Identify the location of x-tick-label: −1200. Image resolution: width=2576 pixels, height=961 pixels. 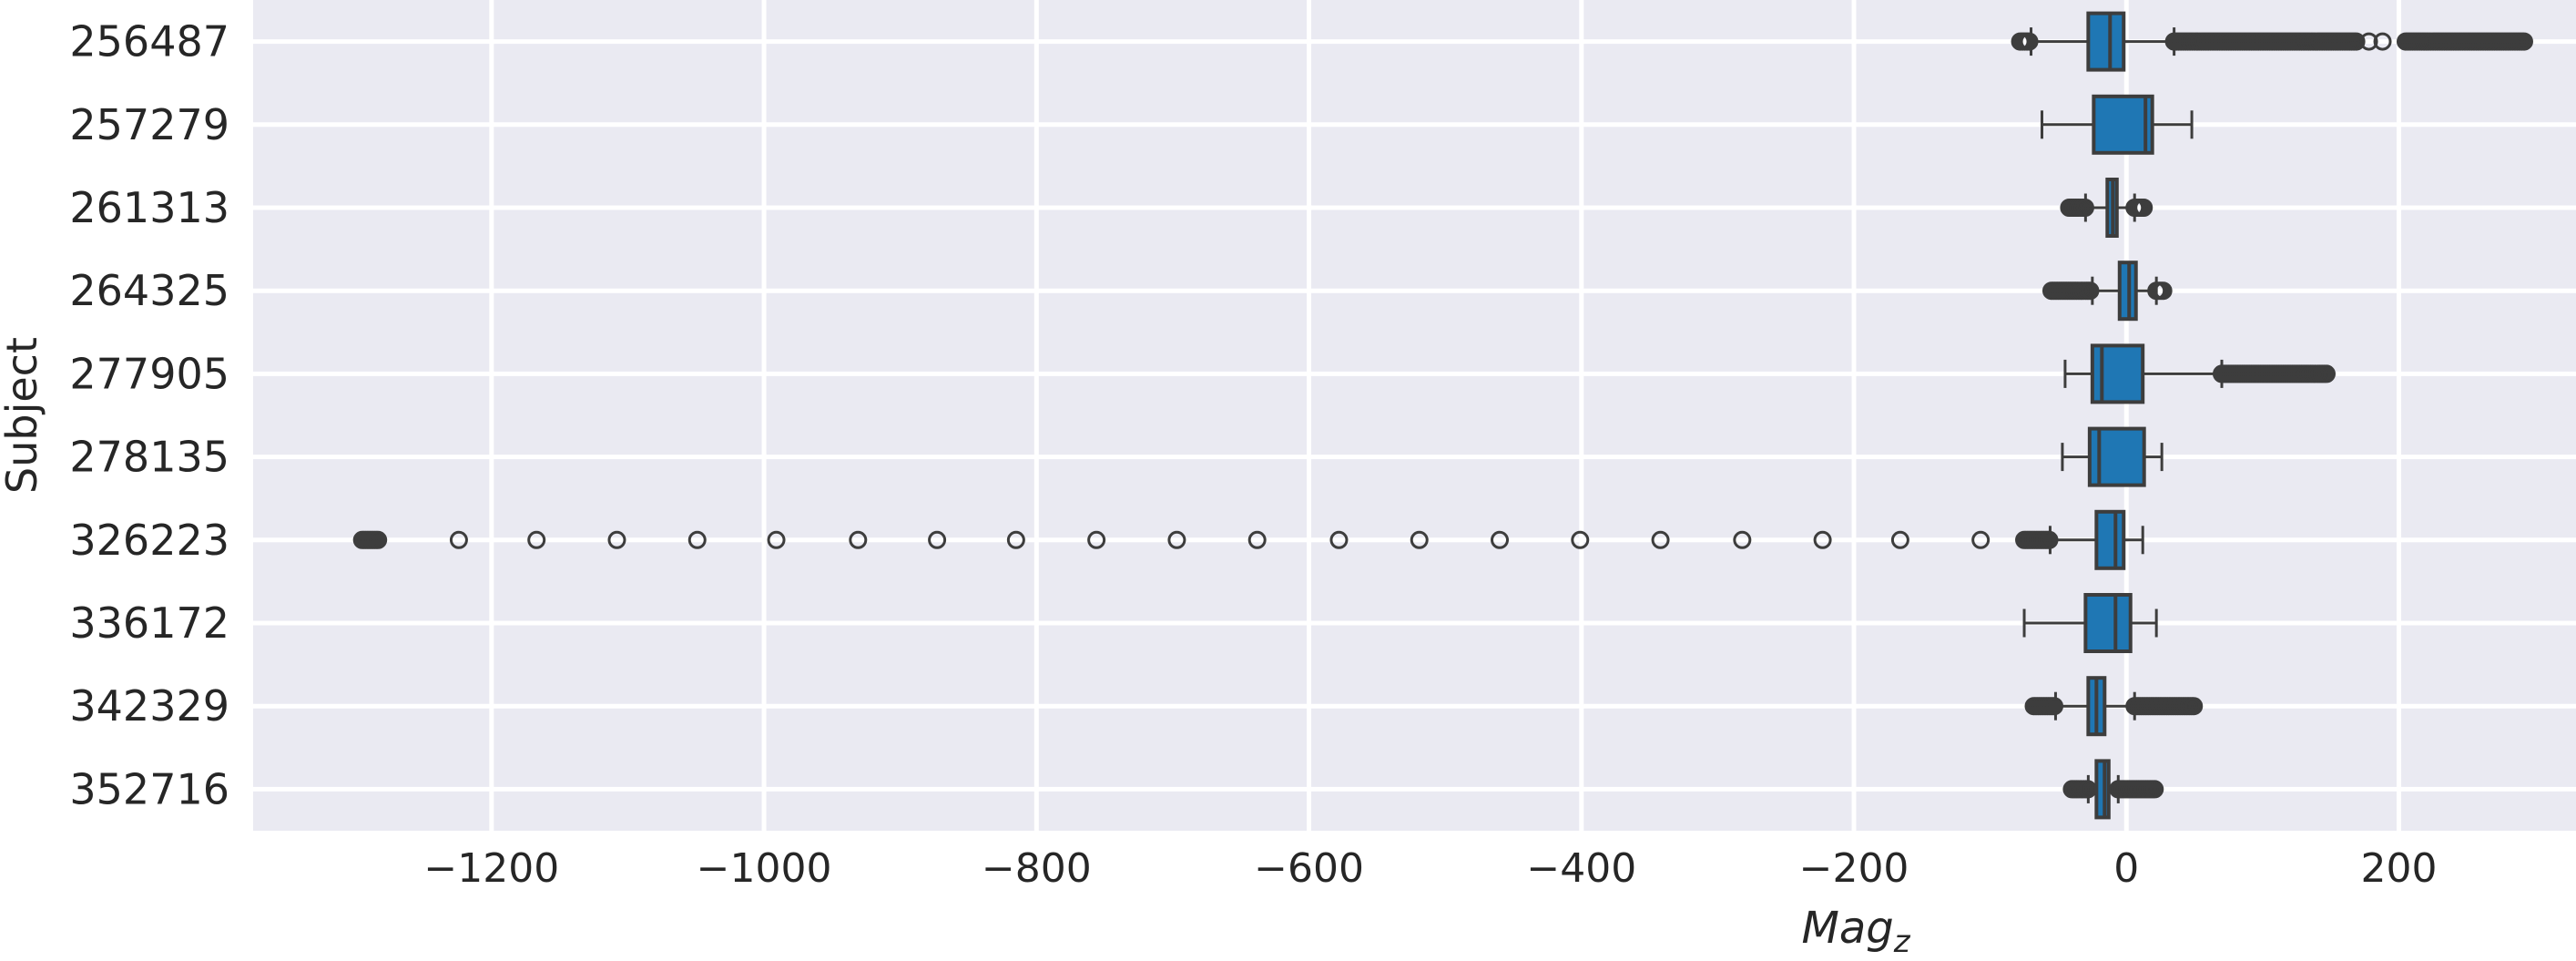
(491, 868).